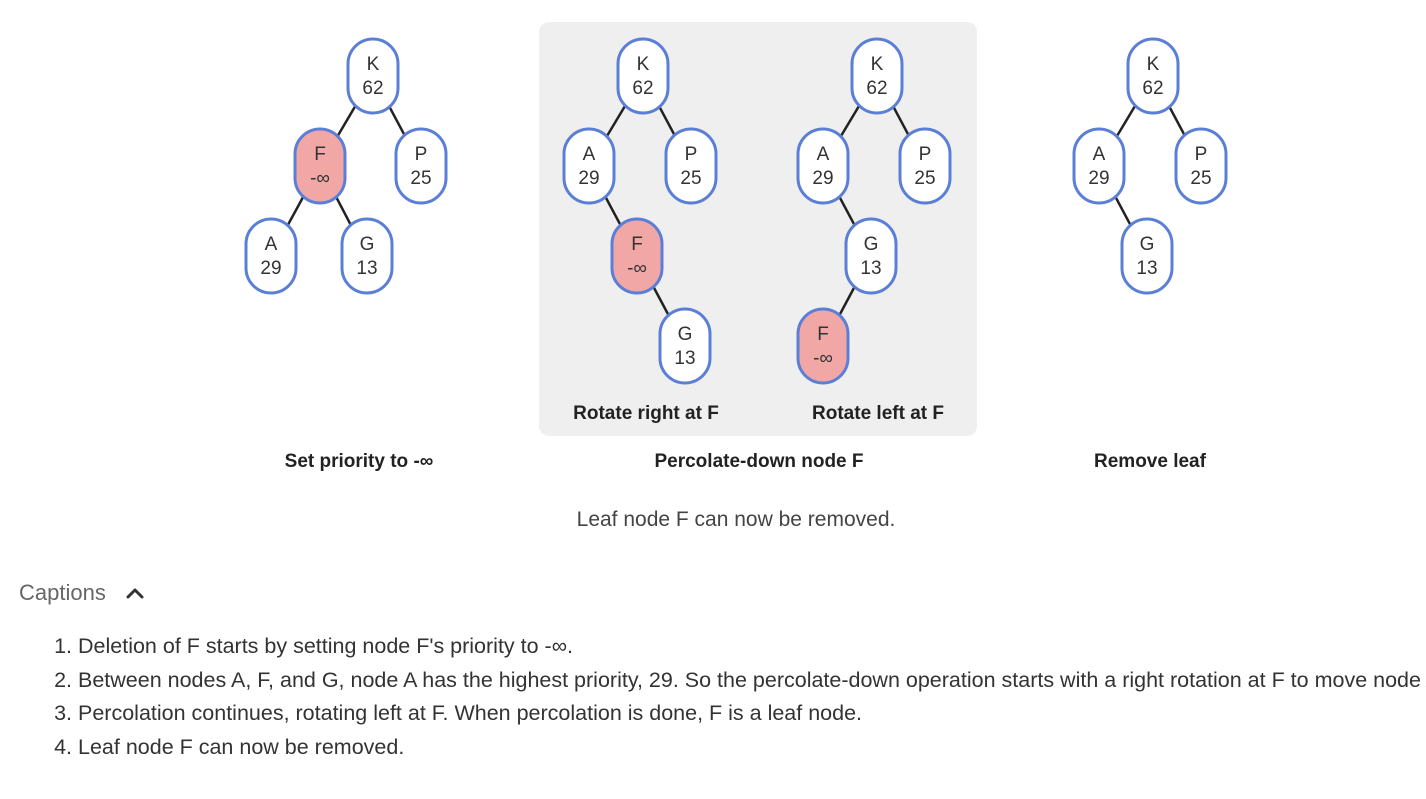  Describe the element at coordinates (646, 413) in the screenshot. I see `rotation-label: Rotate right at F` at that location.